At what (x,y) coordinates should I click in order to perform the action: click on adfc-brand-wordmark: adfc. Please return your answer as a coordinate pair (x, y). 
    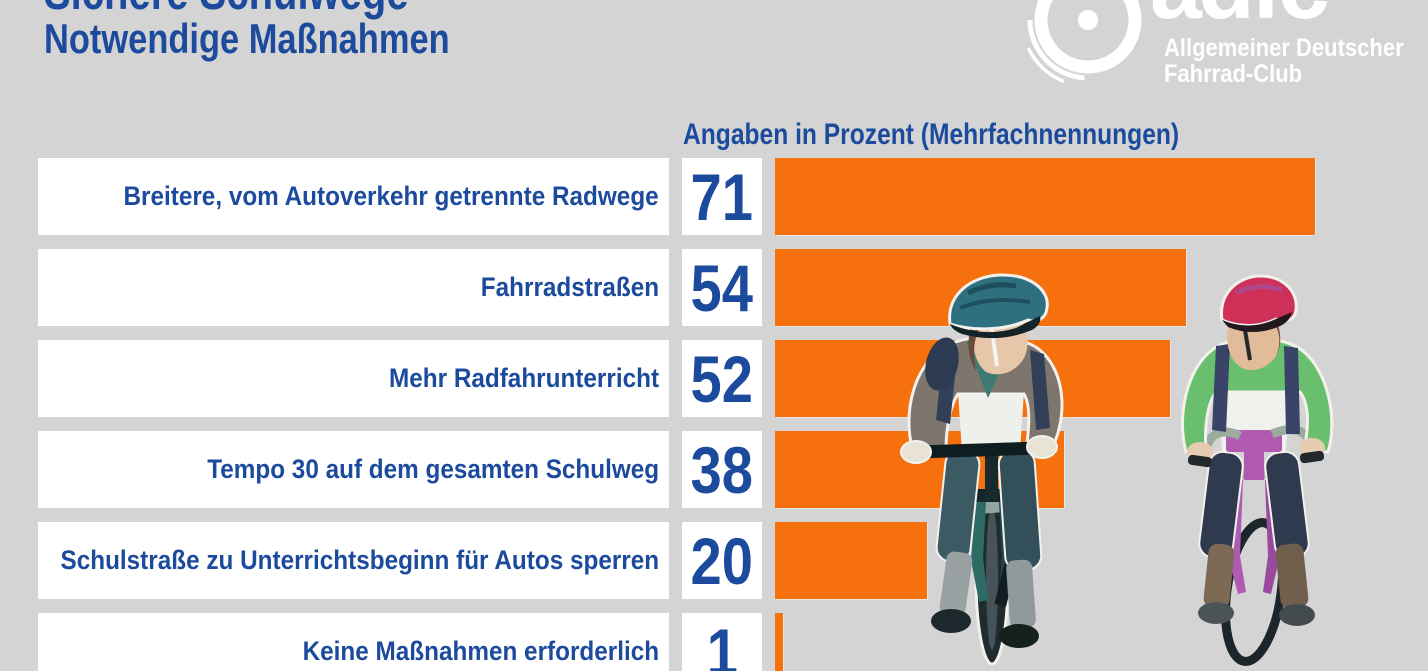
    Looking at the image, I should click on (1240, 17).